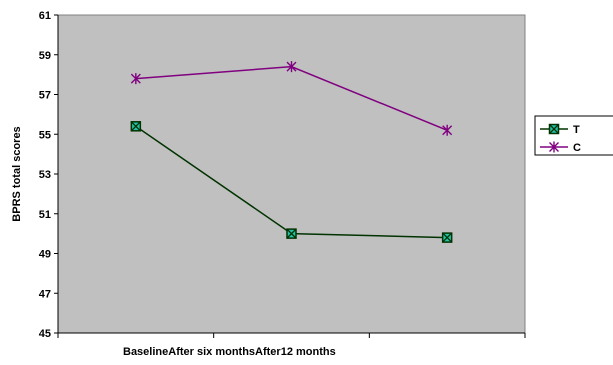 The height and width of the screenshot is (365, 613). Describe the element at coordinates (45, 215) in the screenshot. I see `y-tick-label: 51` at that location.